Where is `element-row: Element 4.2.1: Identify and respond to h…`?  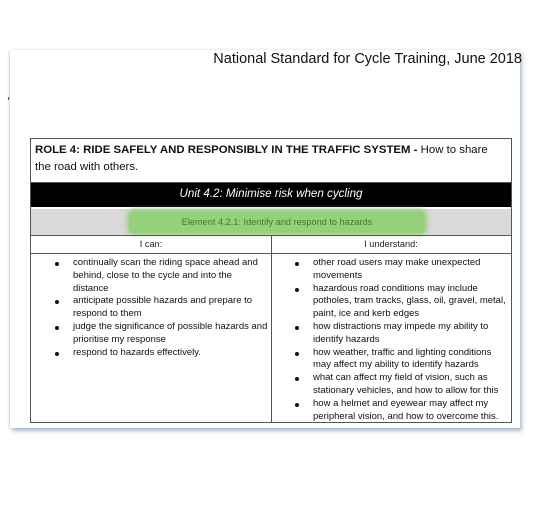
element-row: Element 4.2.1: Identify and respond to h… is located at coordinates (271, 222).